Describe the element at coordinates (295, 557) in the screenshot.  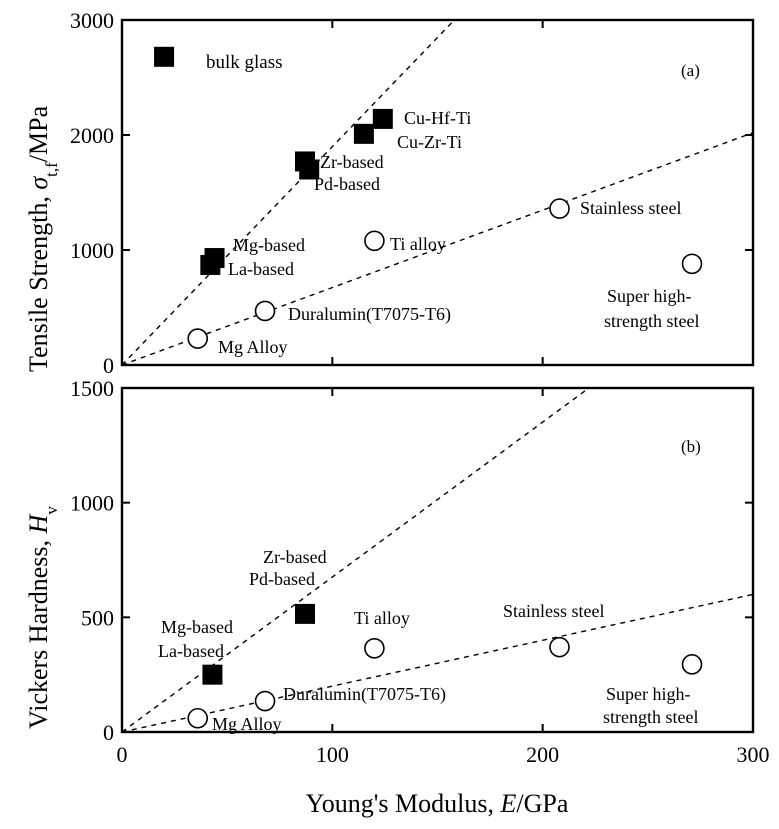
I see `label-b-zr-based: Zr-based` at that location.